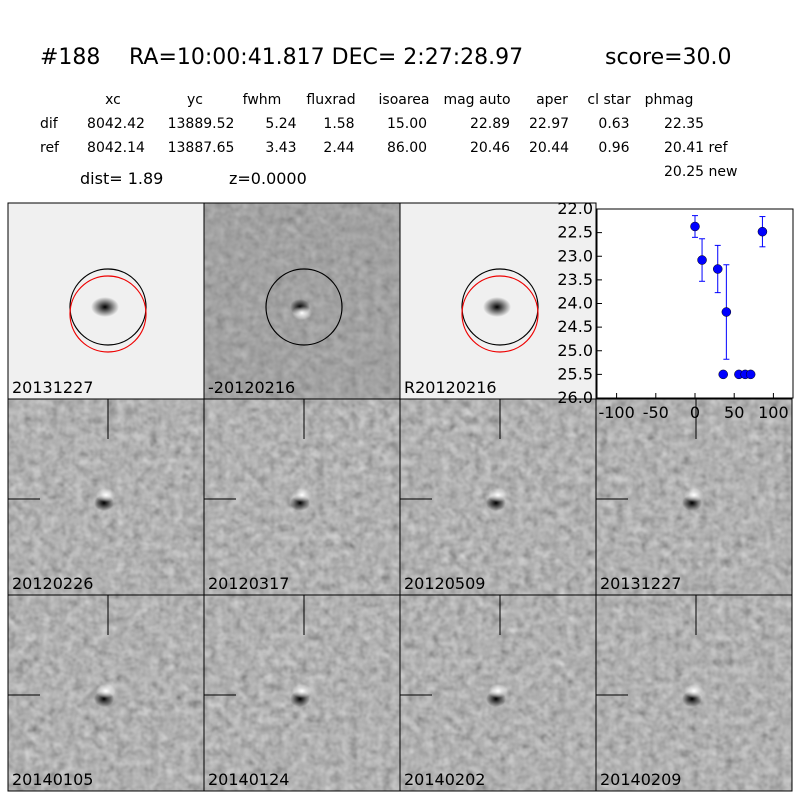 The width and height of the screenshot is (800, 804). What do you see at coordinates (251, 387) in the screenshot?
I see `stamp-label: -20120216` at bounding box center [251, 387].